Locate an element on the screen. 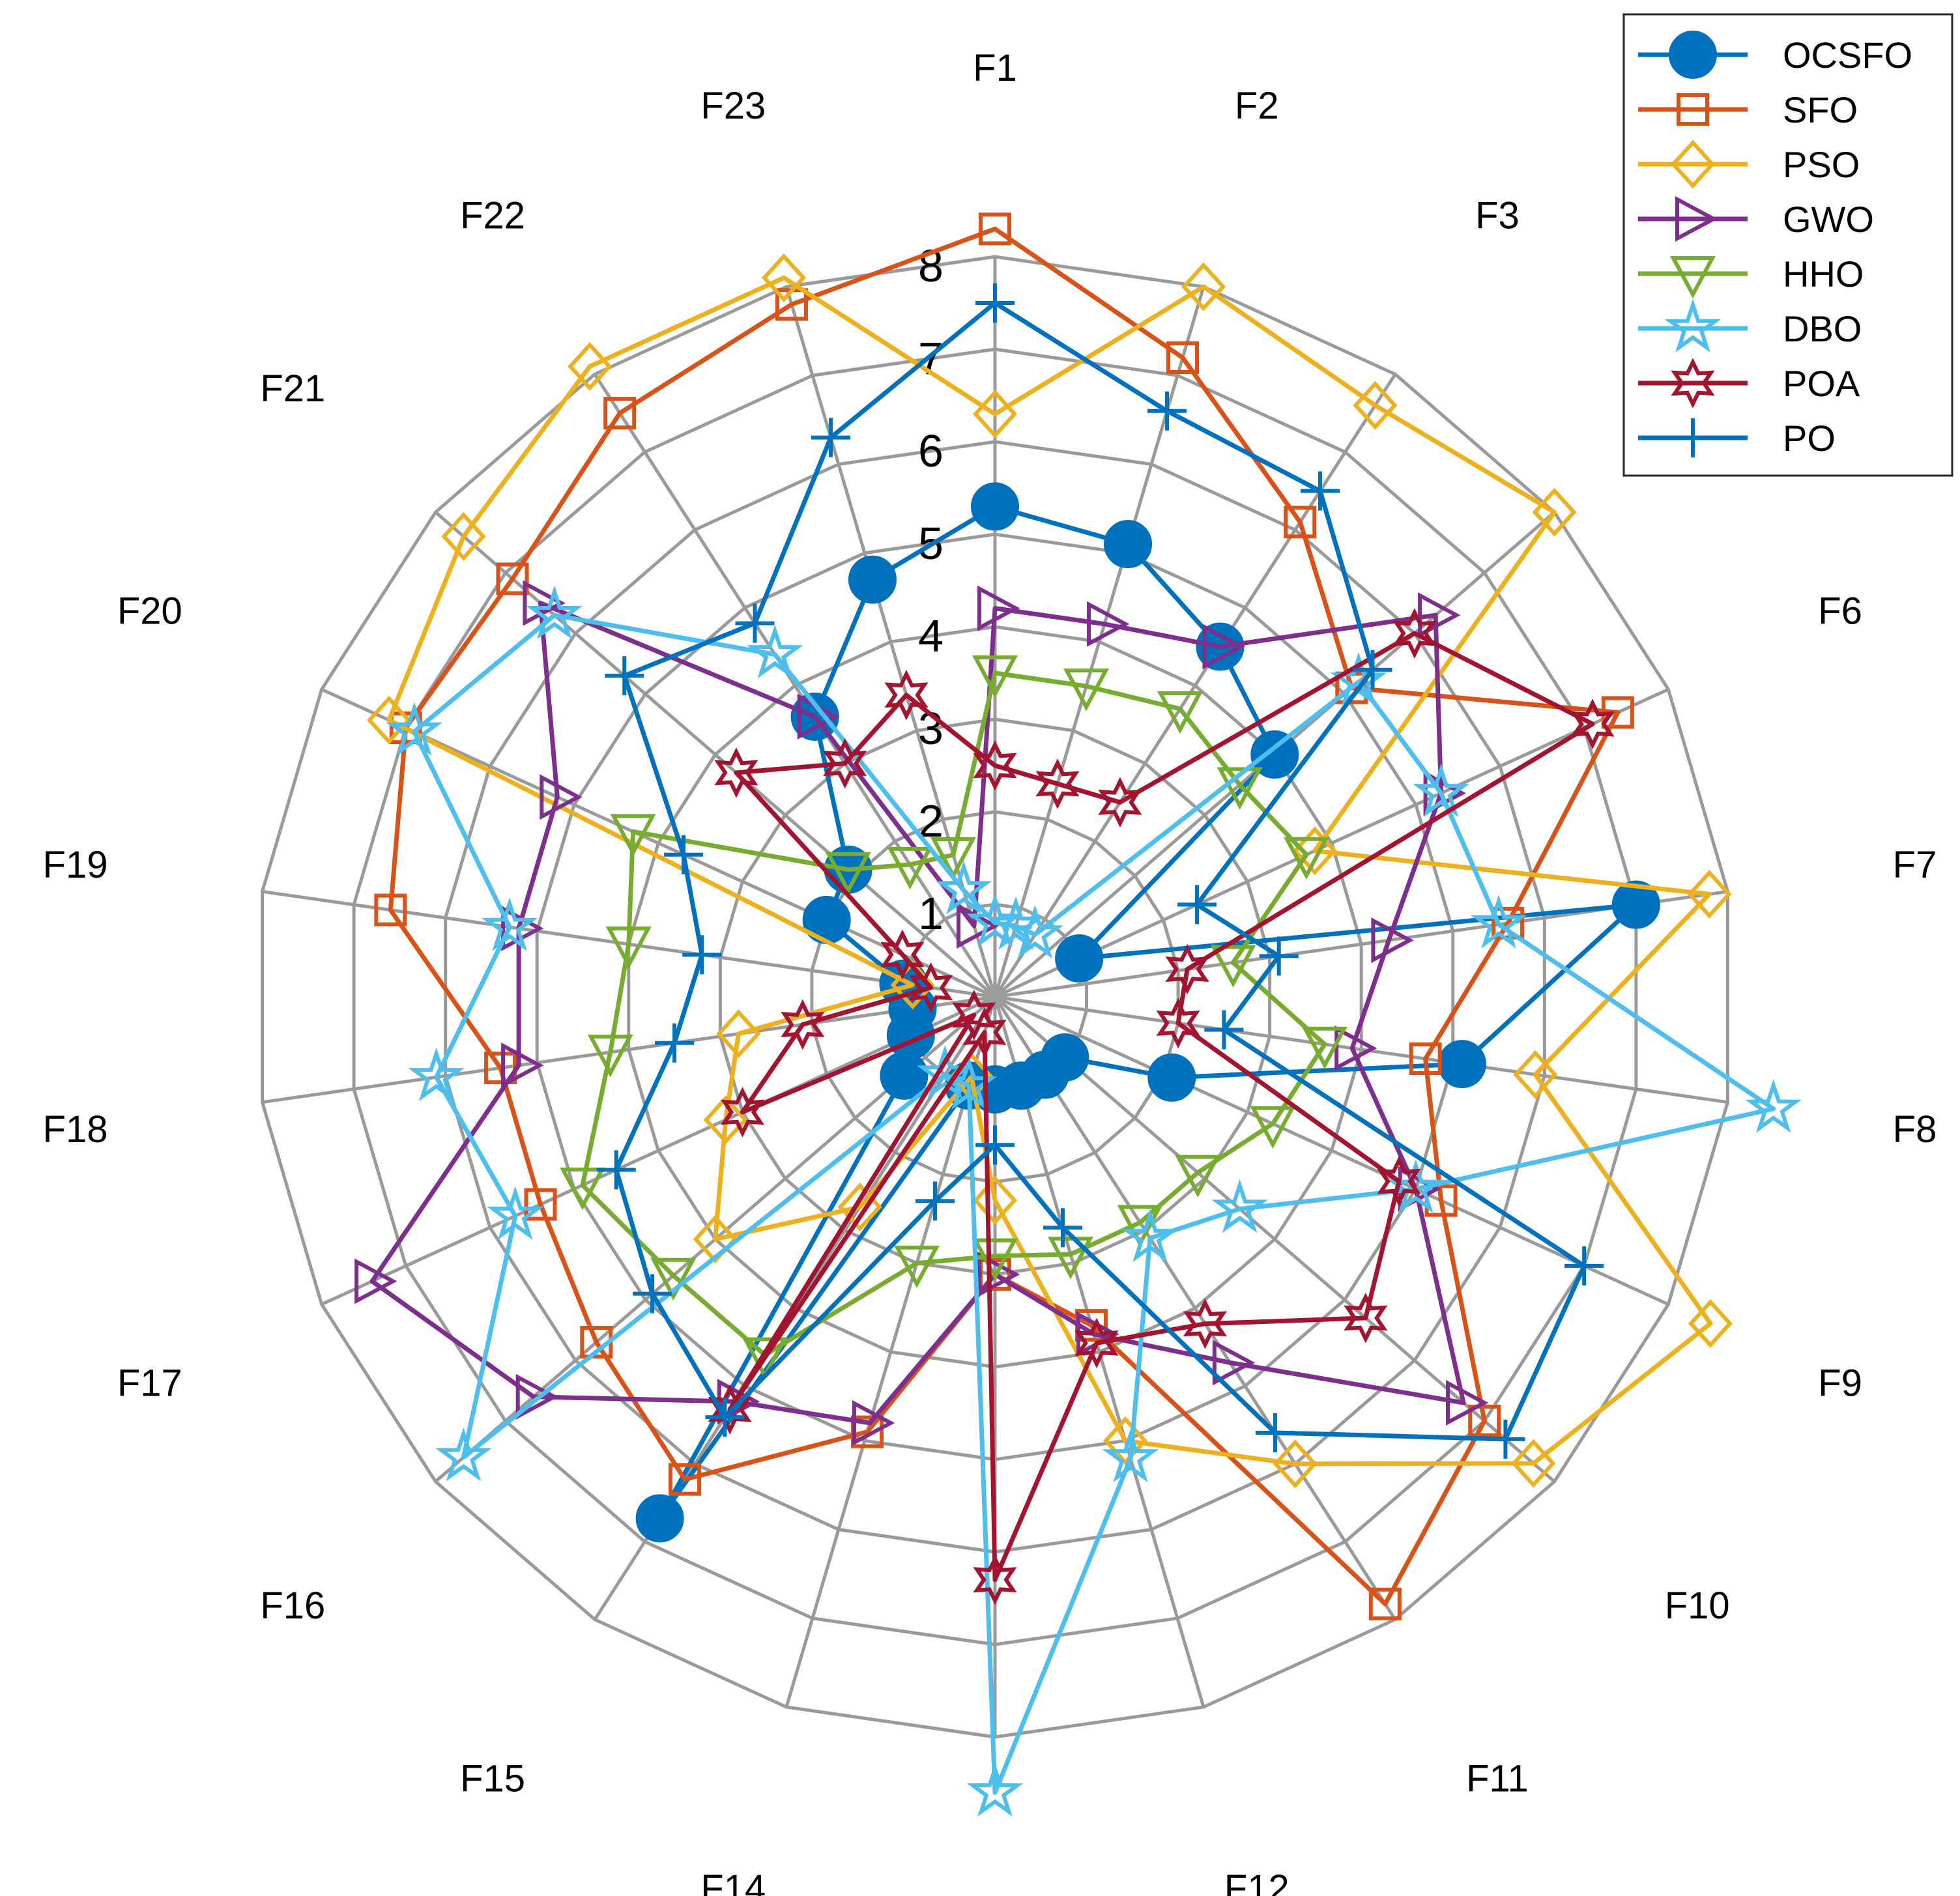 Image resolution: width=1960 pixels, height=1896 pixels. point-HHO-F10 is located at coordinates (1198, 1176).